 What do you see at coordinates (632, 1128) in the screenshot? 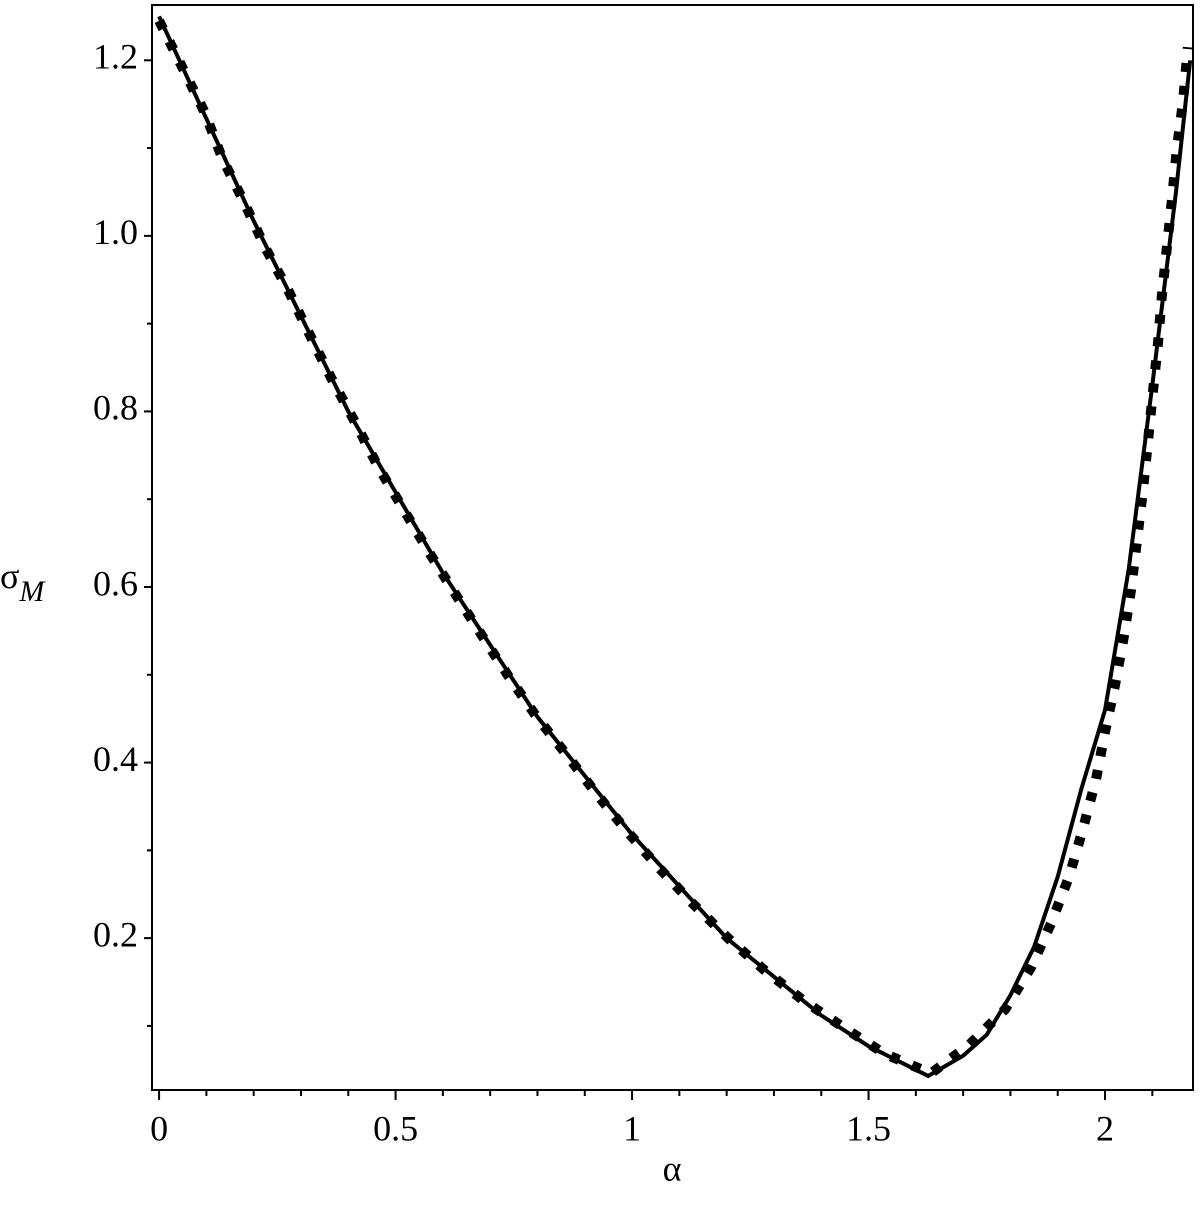
I see `x-tick-label: 1` at bounding box center [632, 1128].